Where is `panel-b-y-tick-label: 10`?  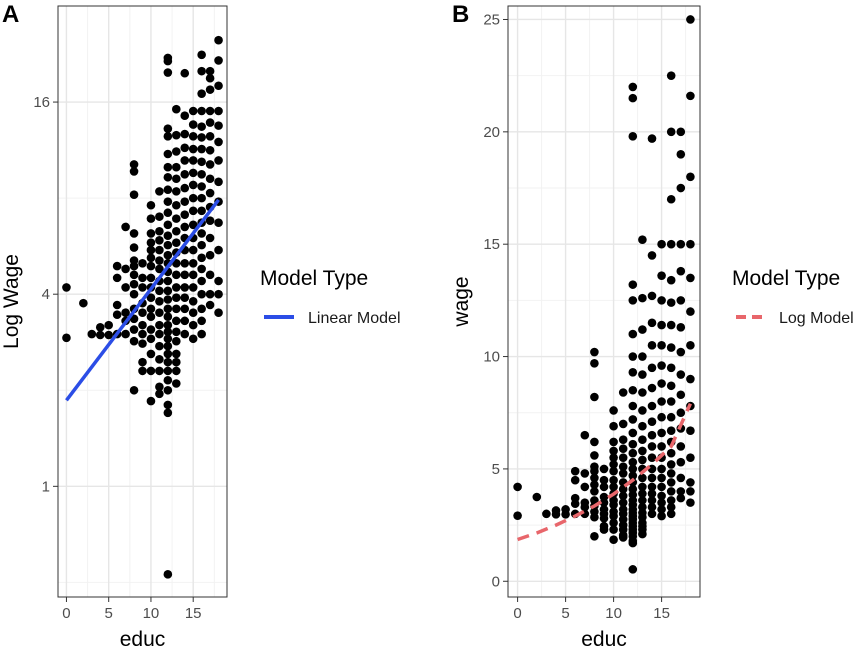 panel-b-y-tick-label: 10 is located at coordinates (491, 357).